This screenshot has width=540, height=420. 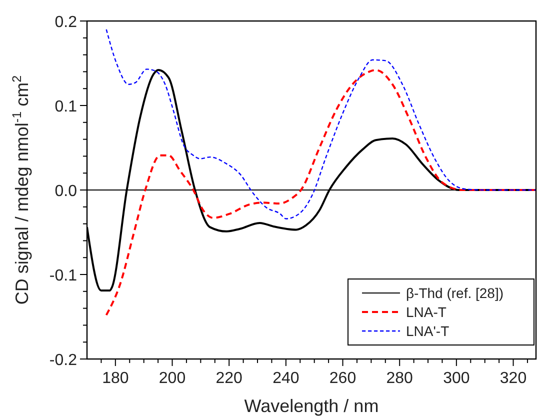 What do you see at coordinates (426, 312) in the screenshot?
I see `legend-label: LNA-T` at bounding box center [426, 312].